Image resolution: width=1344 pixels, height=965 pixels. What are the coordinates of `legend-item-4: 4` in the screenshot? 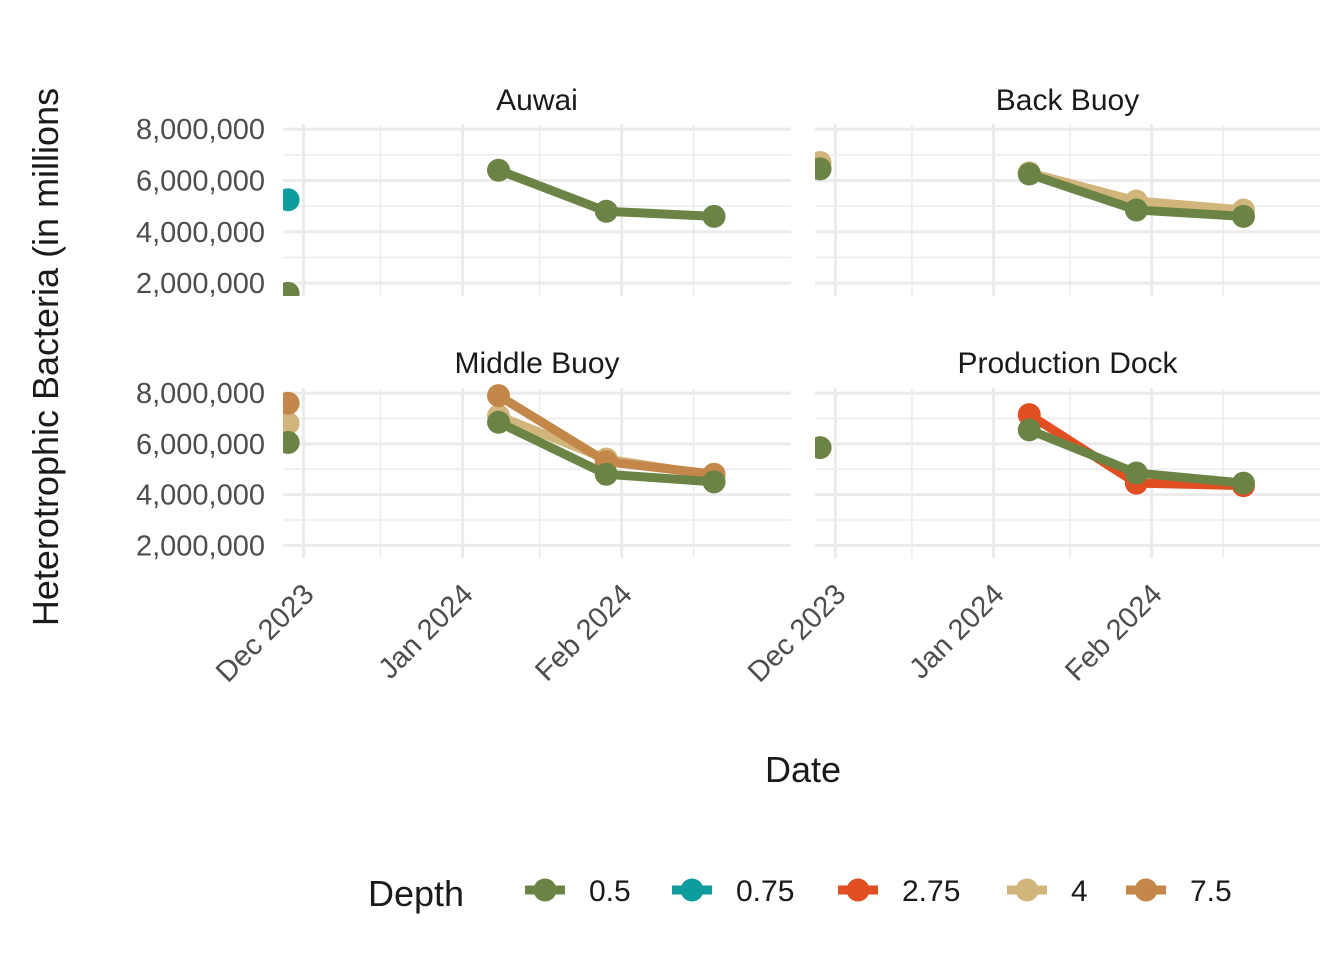 It's located at (1047, 891).